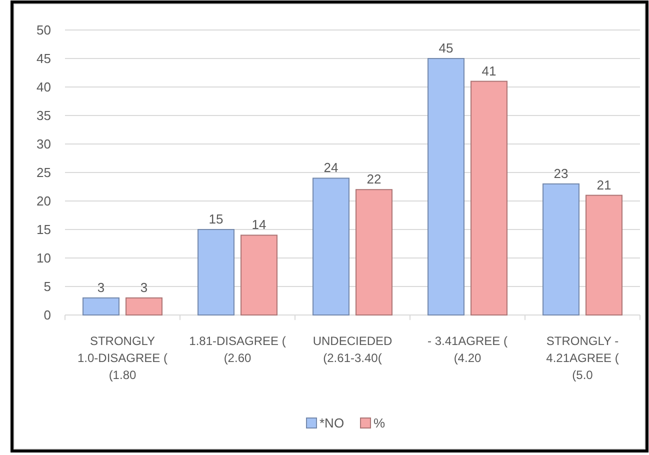  Describe the element at coordinates (331, 168) in the screenshot. I see `data-label: 24` at that location.